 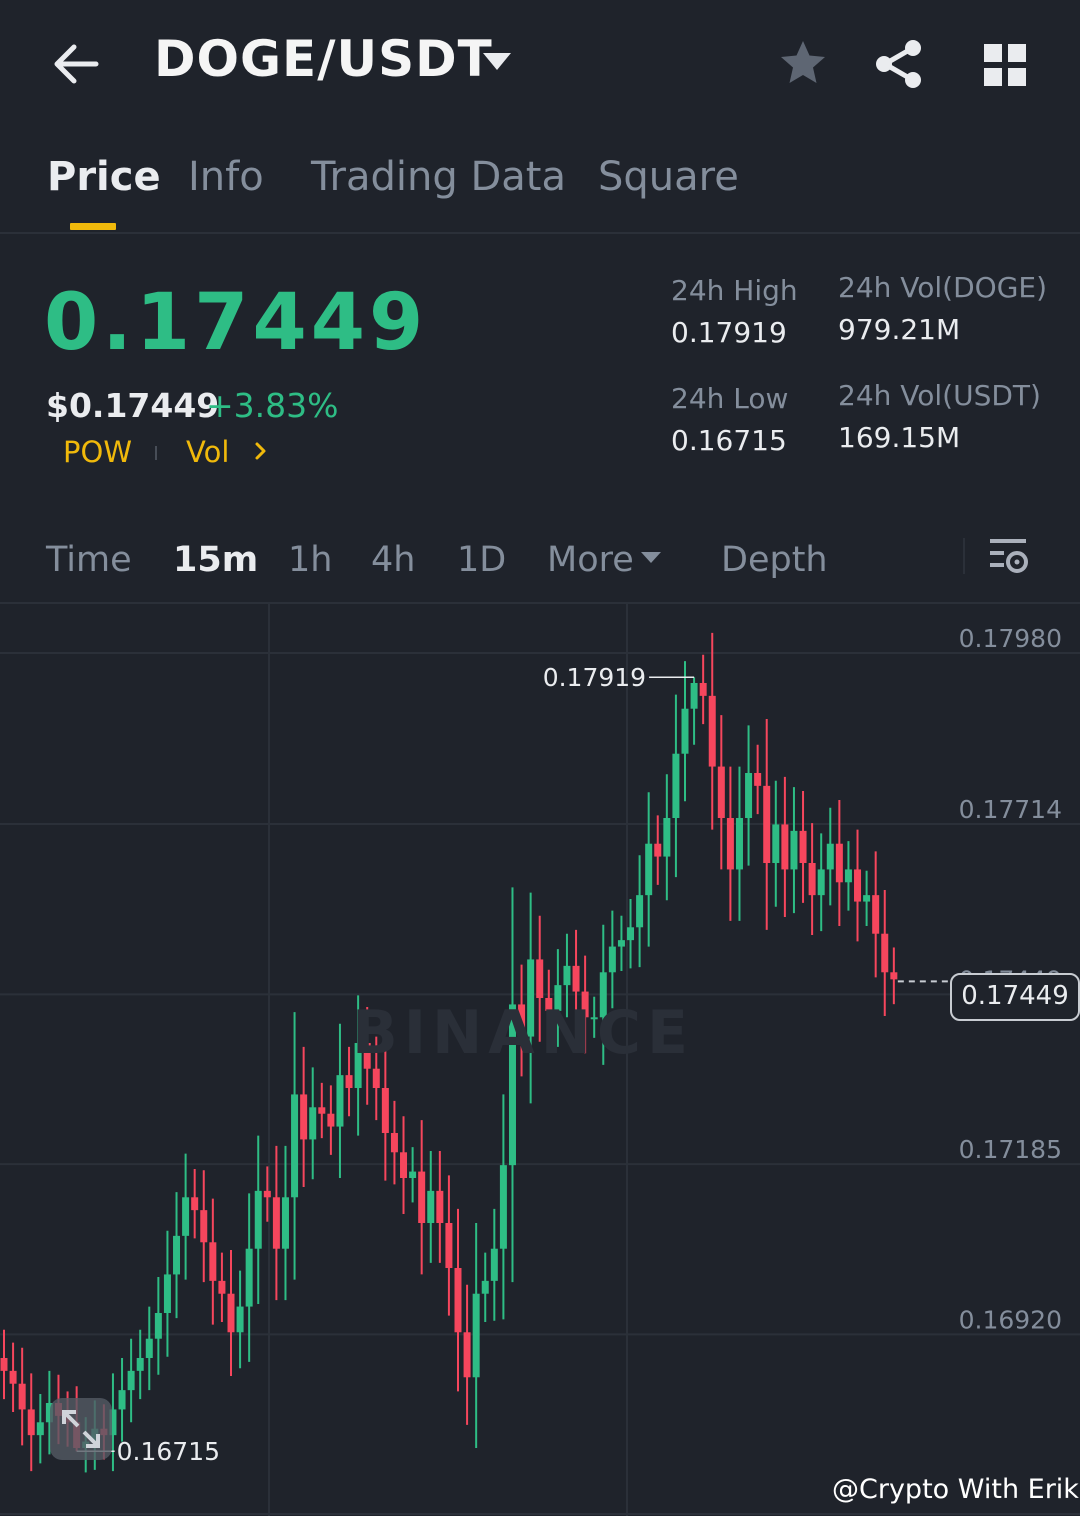 I want to click on tf-time: Time, so click(x=89, y=560).